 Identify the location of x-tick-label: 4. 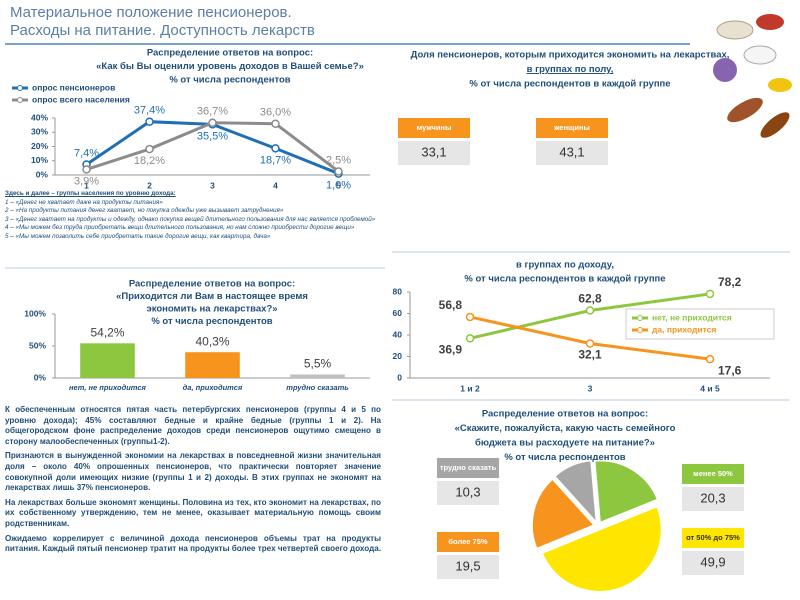
(275, 185).